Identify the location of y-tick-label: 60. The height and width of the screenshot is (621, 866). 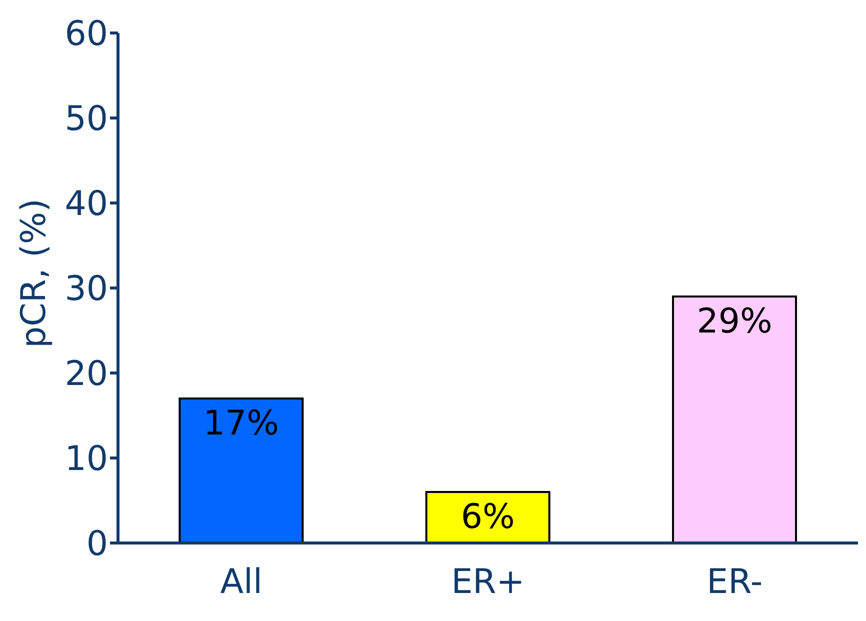
(86, 34).